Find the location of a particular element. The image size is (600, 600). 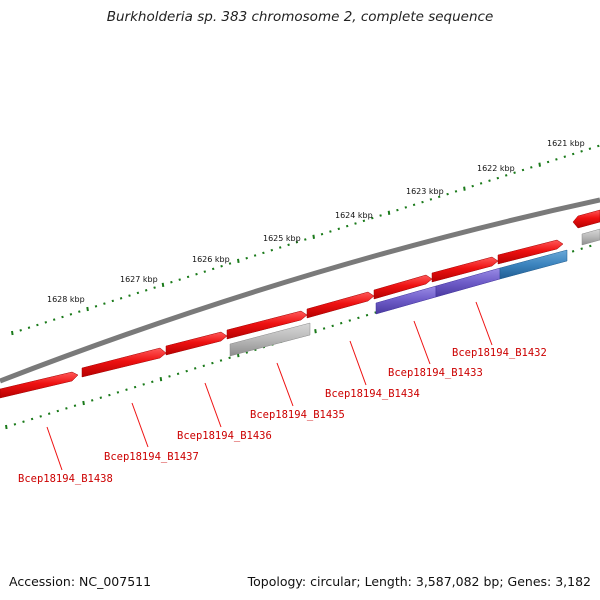

gene-label: Bcep18194_B1434 is located at coordinates (372, 394).